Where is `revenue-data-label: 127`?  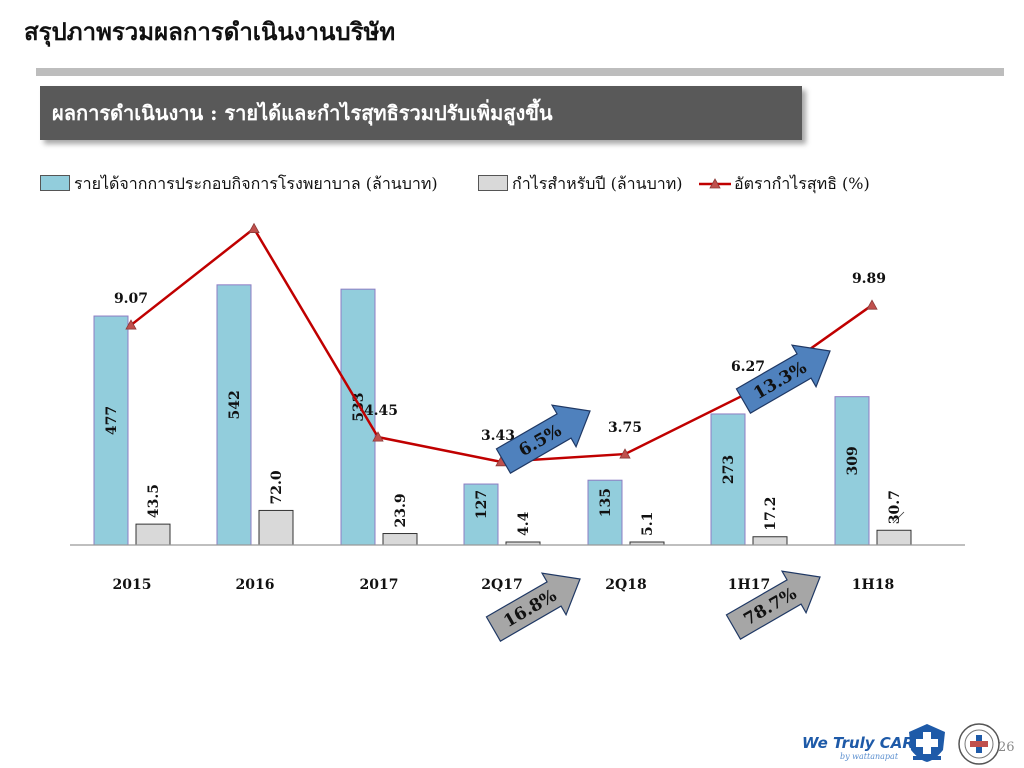
revenue-data-label: 127 is located at coordinates (482, 504).